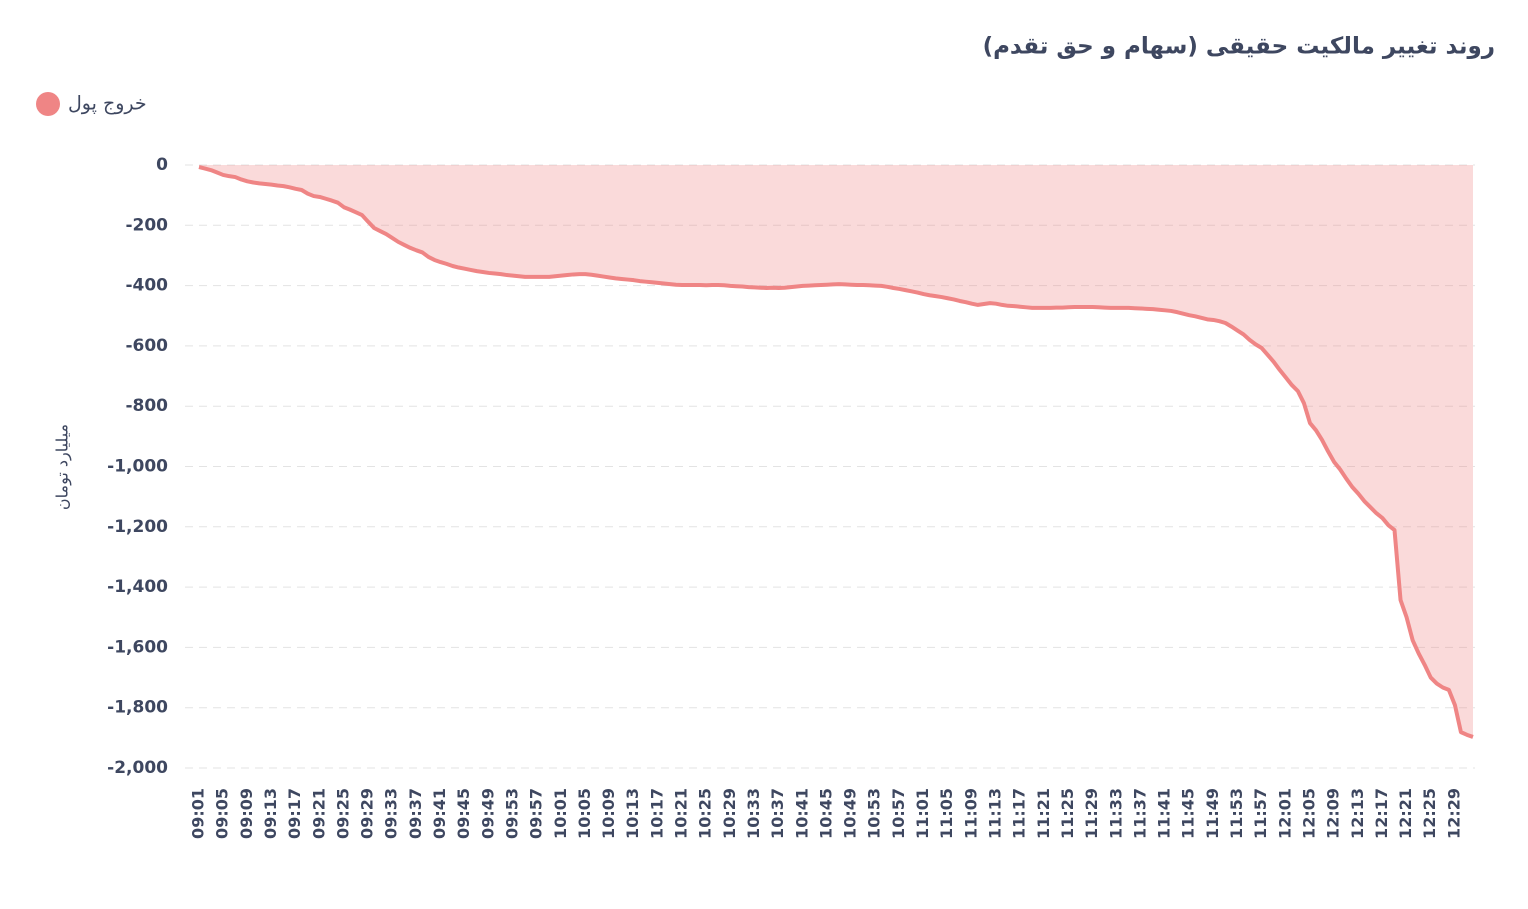  What do you see at coordinates (656, 813) in the screenshot?
I see `x-tick-label: 10:17` at bounding box center [656, 813].